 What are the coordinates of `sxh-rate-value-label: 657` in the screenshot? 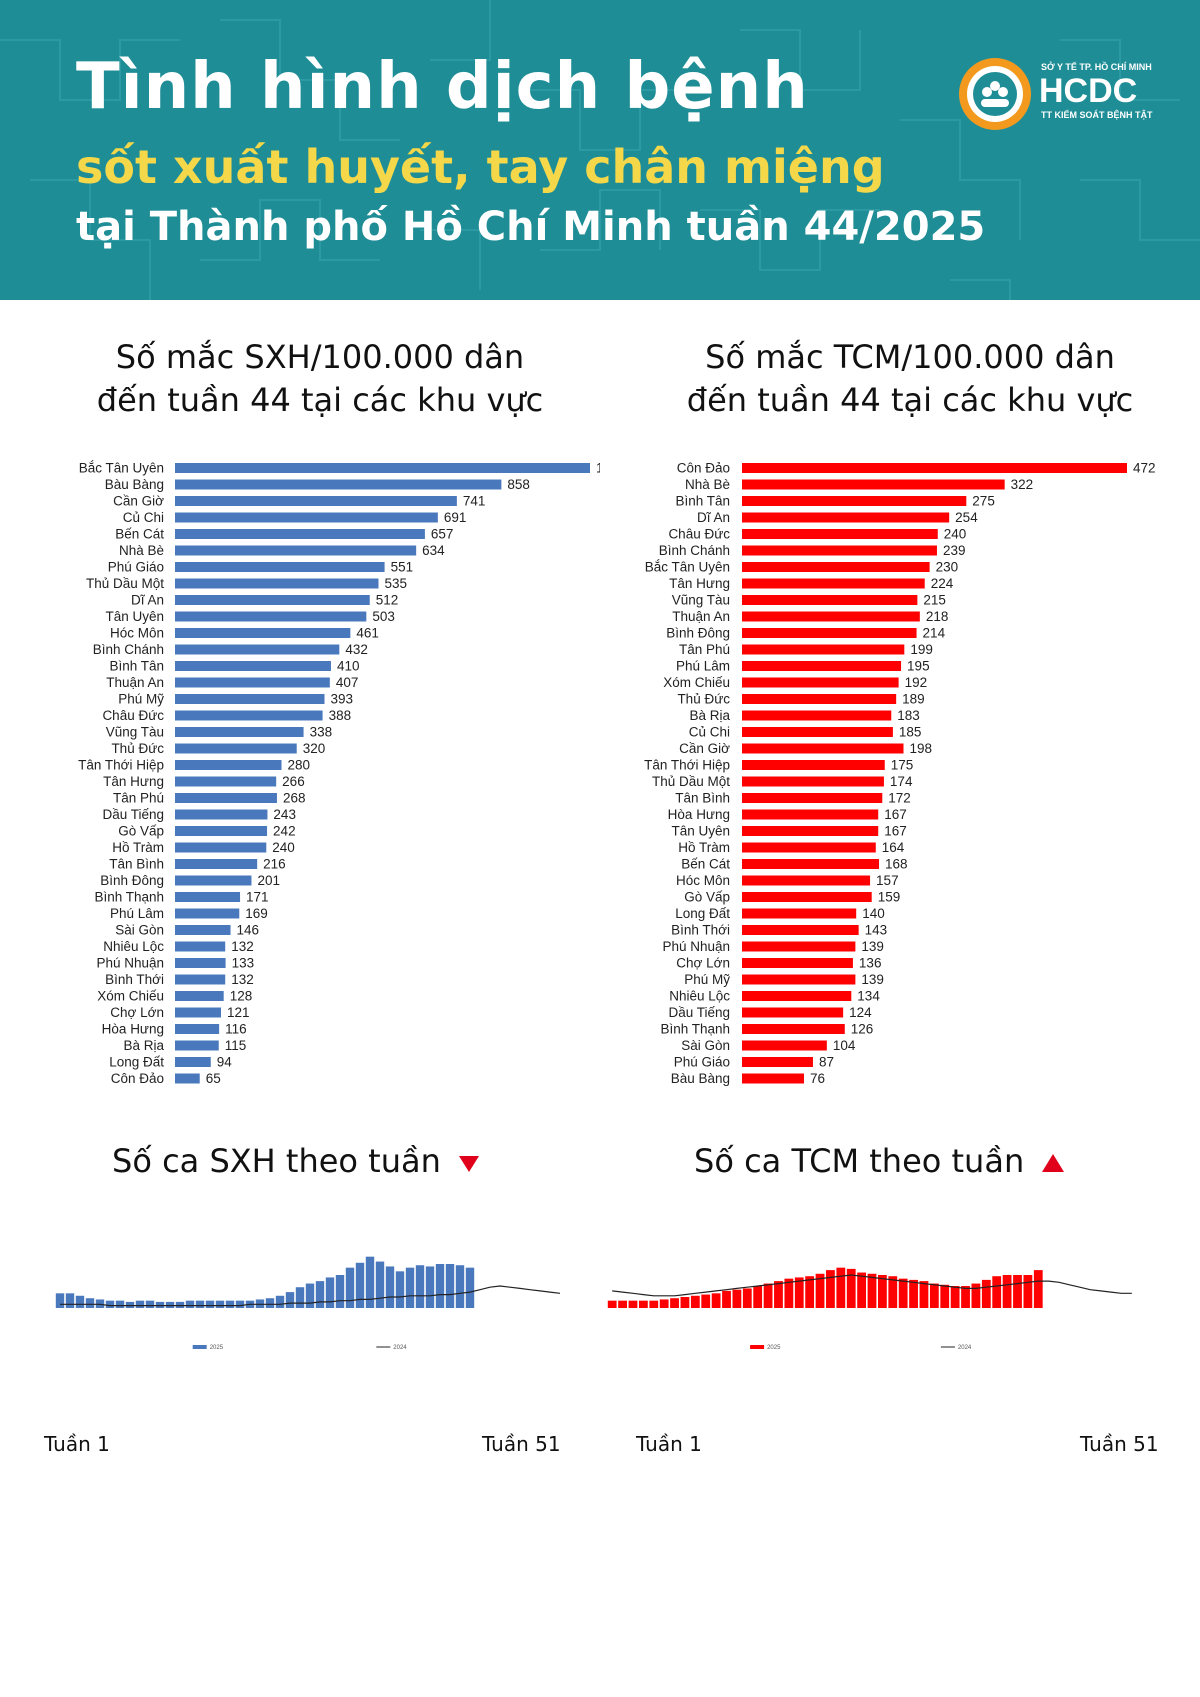 It's located at (442, 534).